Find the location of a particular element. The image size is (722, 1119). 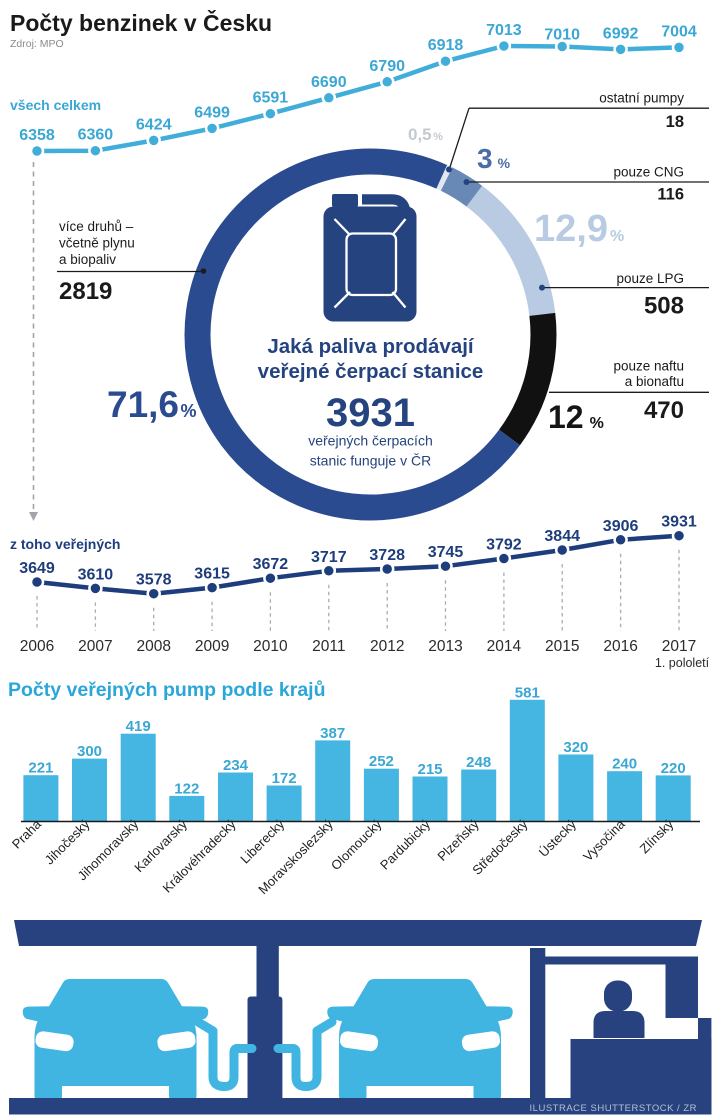

svg-text: Pardubický is located at coordinates (405, 844).